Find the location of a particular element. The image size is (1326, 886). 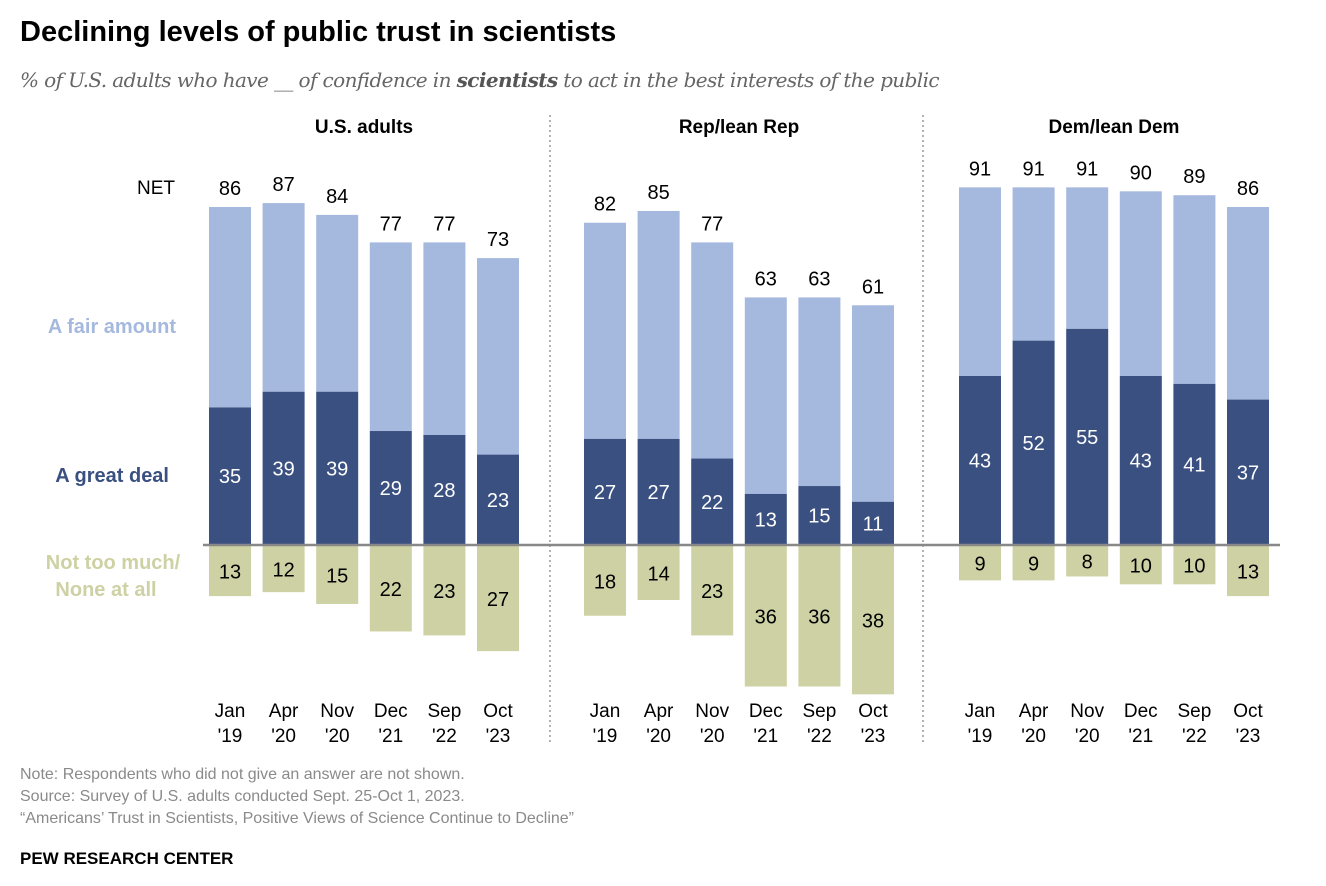

legend-none-at-all: None at all is located at coordinates (105, 590).